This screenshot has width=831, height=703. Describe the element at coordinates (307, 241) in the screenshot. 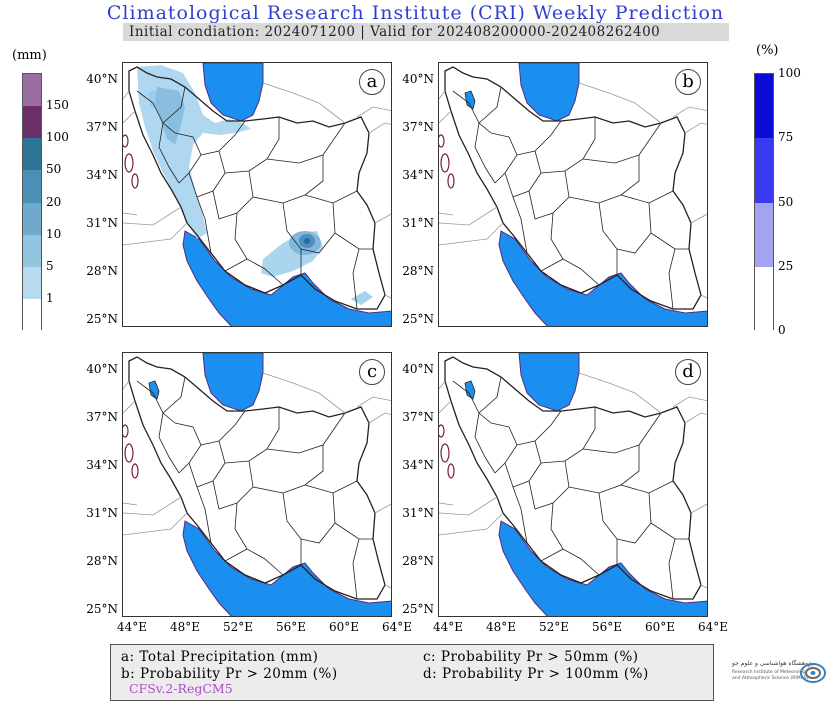

I see `precip-area` at that location.